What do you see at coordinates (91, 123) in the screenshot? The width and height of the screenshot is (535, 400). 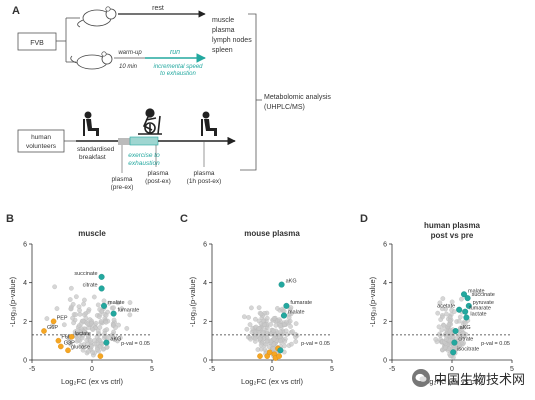 I see `person-sitting-icon` at bounding box center [91, 123].